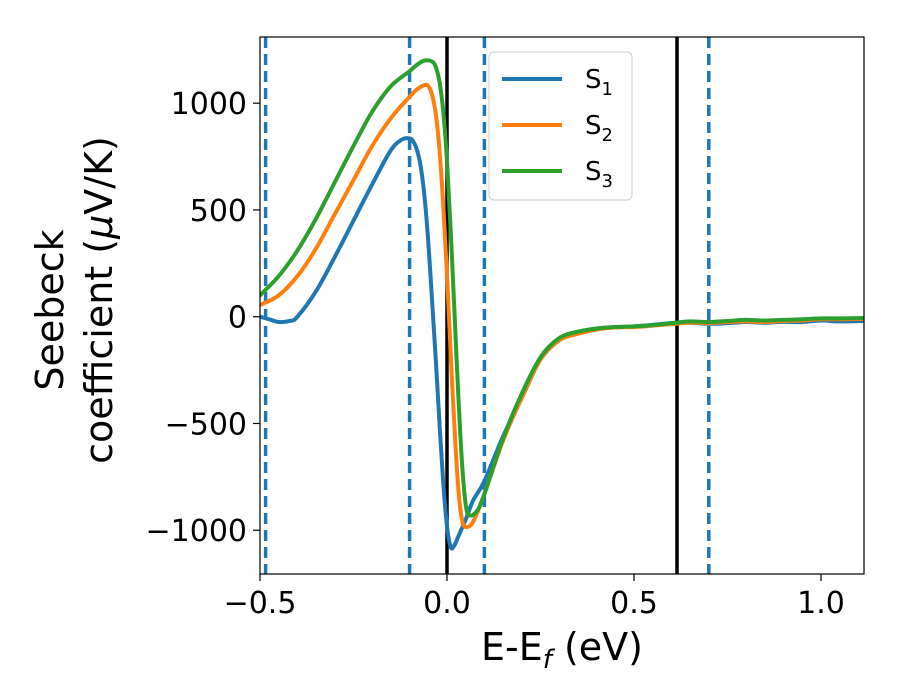 The width and height of the screenshot is (900, 700). I want to click on svg-text: Seebeck, so click(50, 309).